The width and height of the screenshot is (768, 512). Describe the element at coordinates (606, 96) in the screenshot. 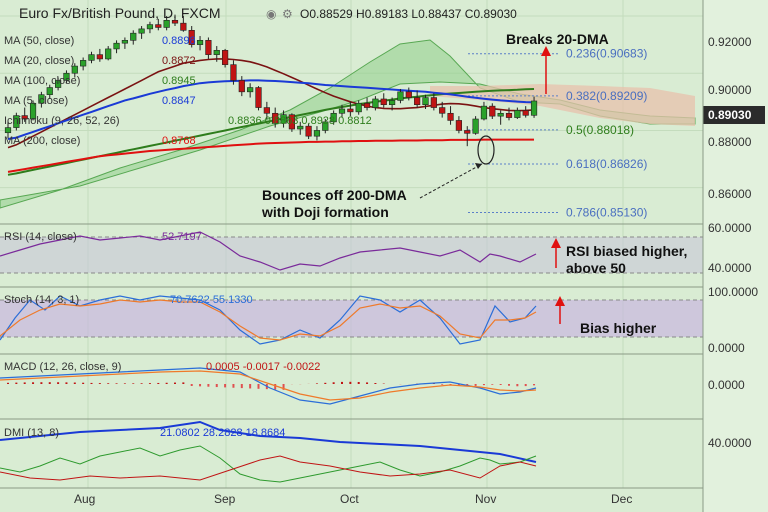

I see `fib-label: 0.382(0.89209)` at that location.